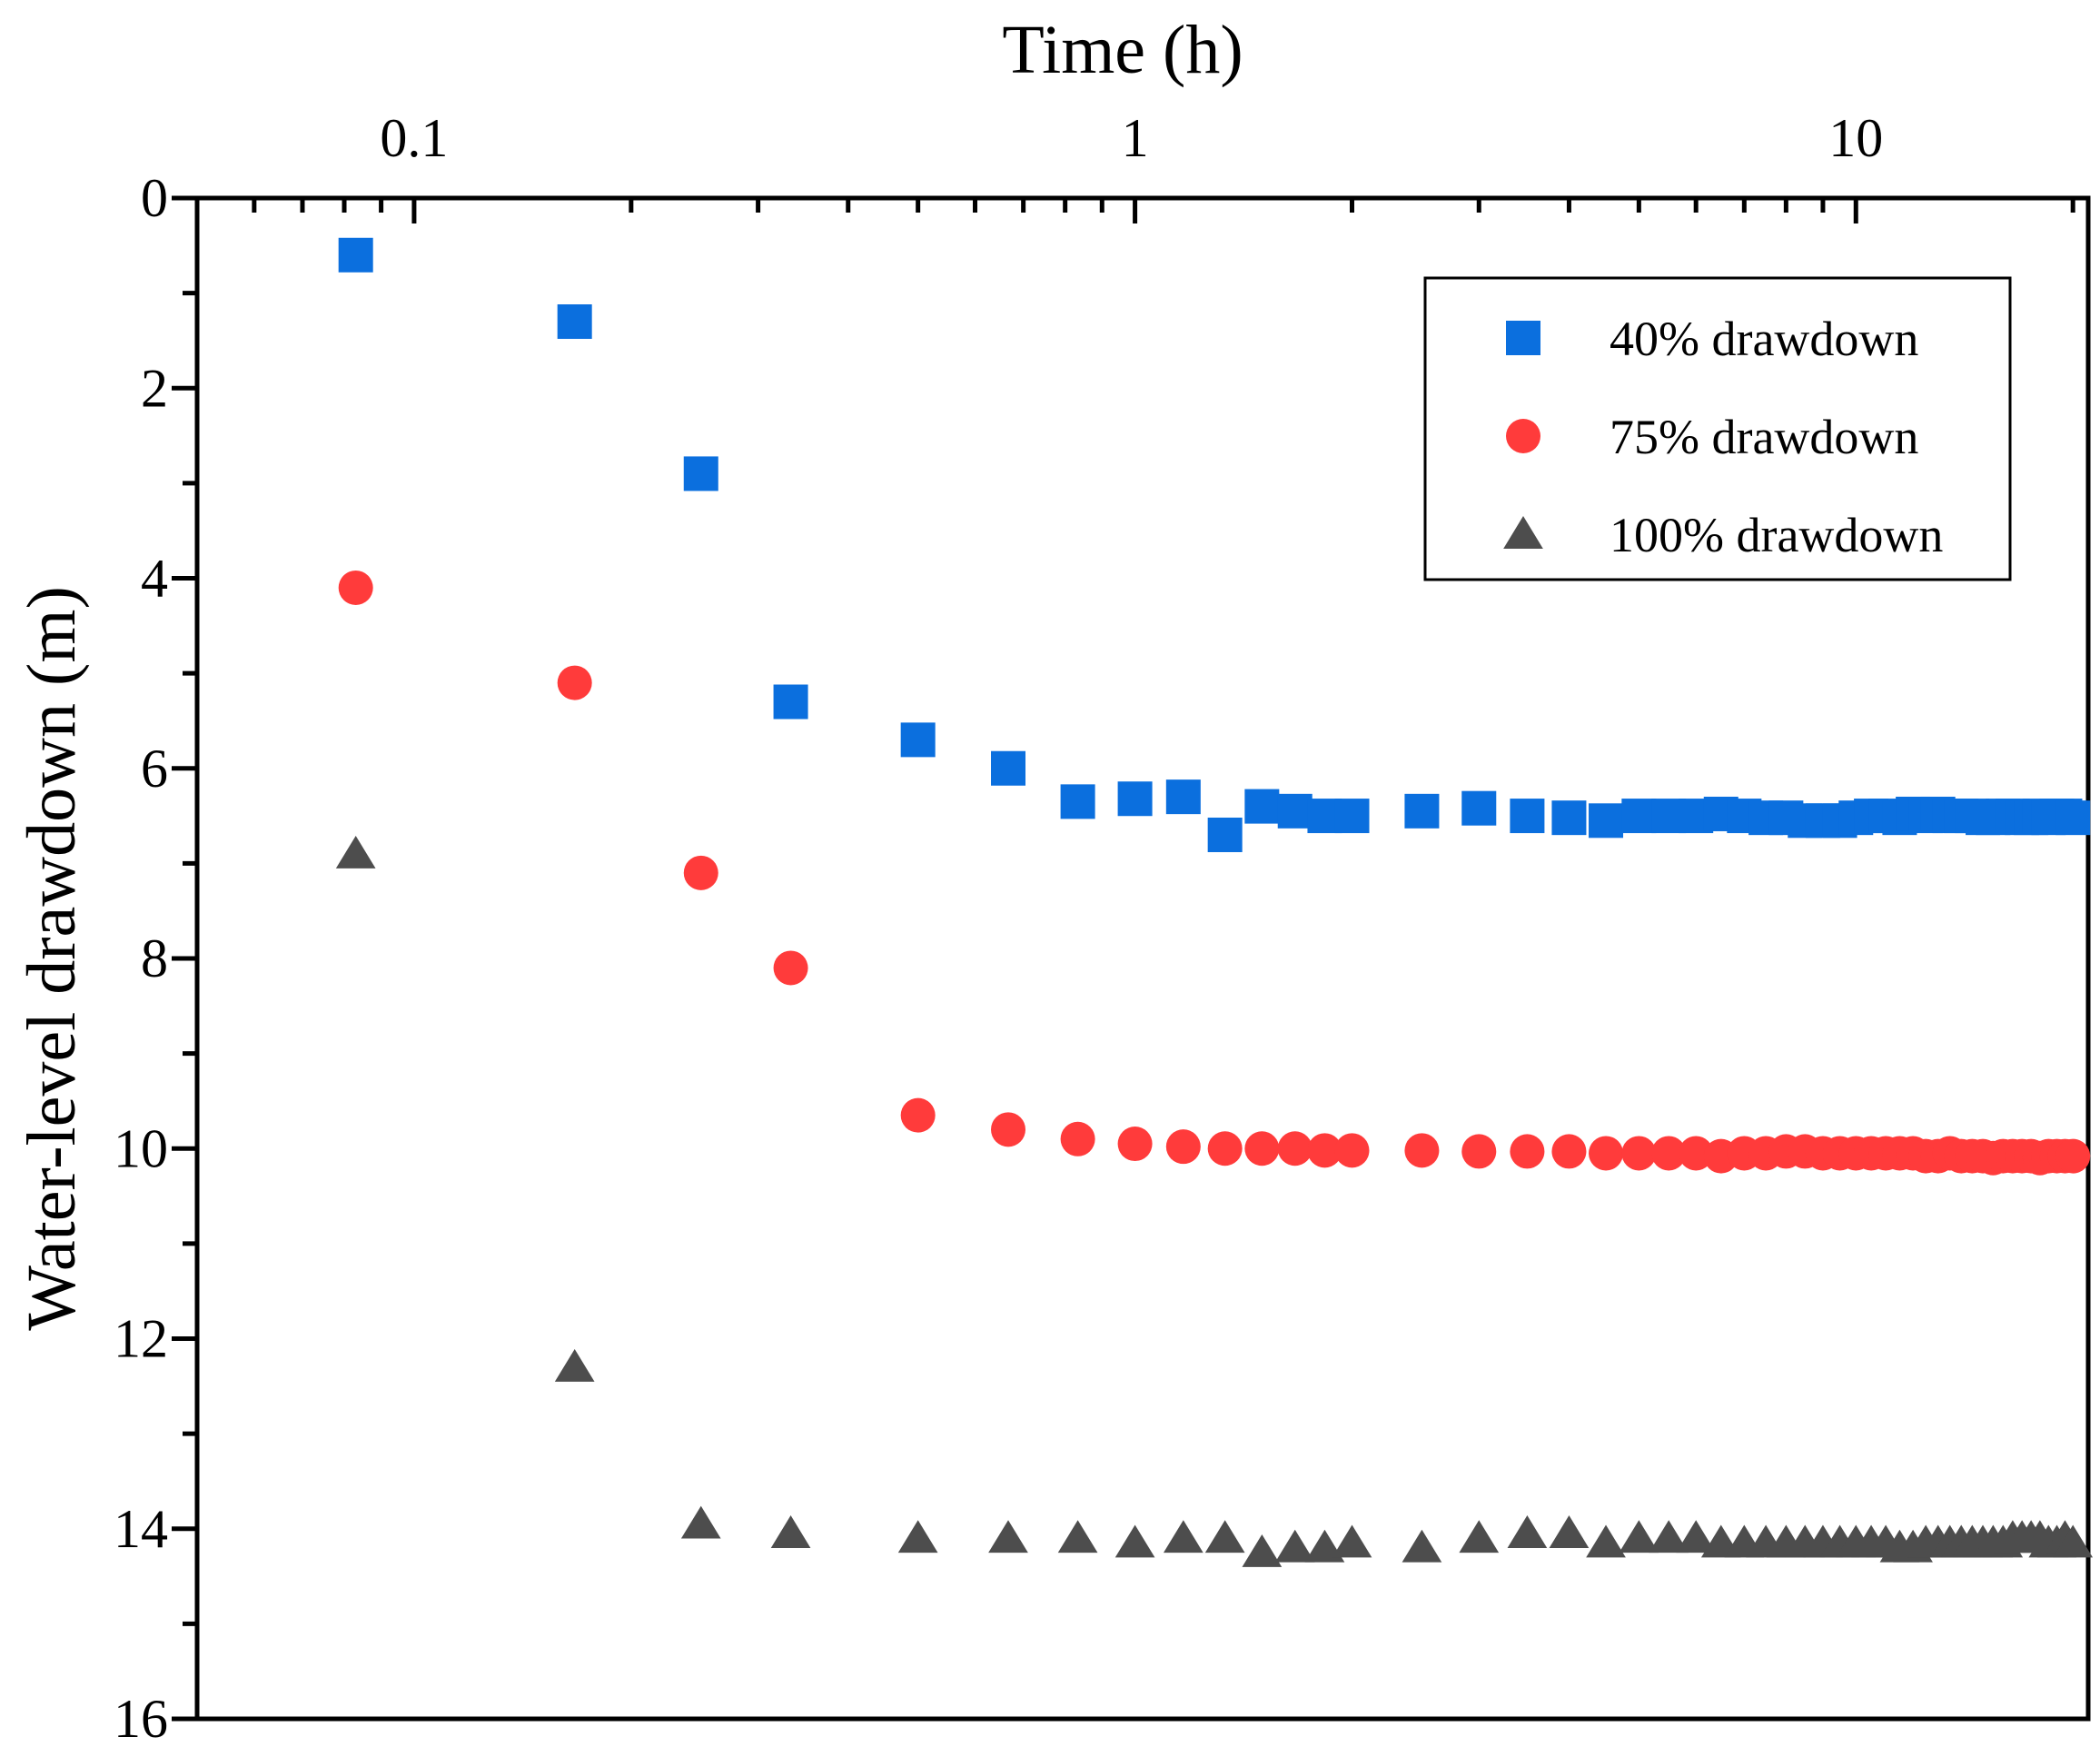 The image size is (2100, 1757). What do you see at coordinates (141, 1529) in the screenshot?
I see `y-tick-label: 14` at bounding box center [141, 1529].